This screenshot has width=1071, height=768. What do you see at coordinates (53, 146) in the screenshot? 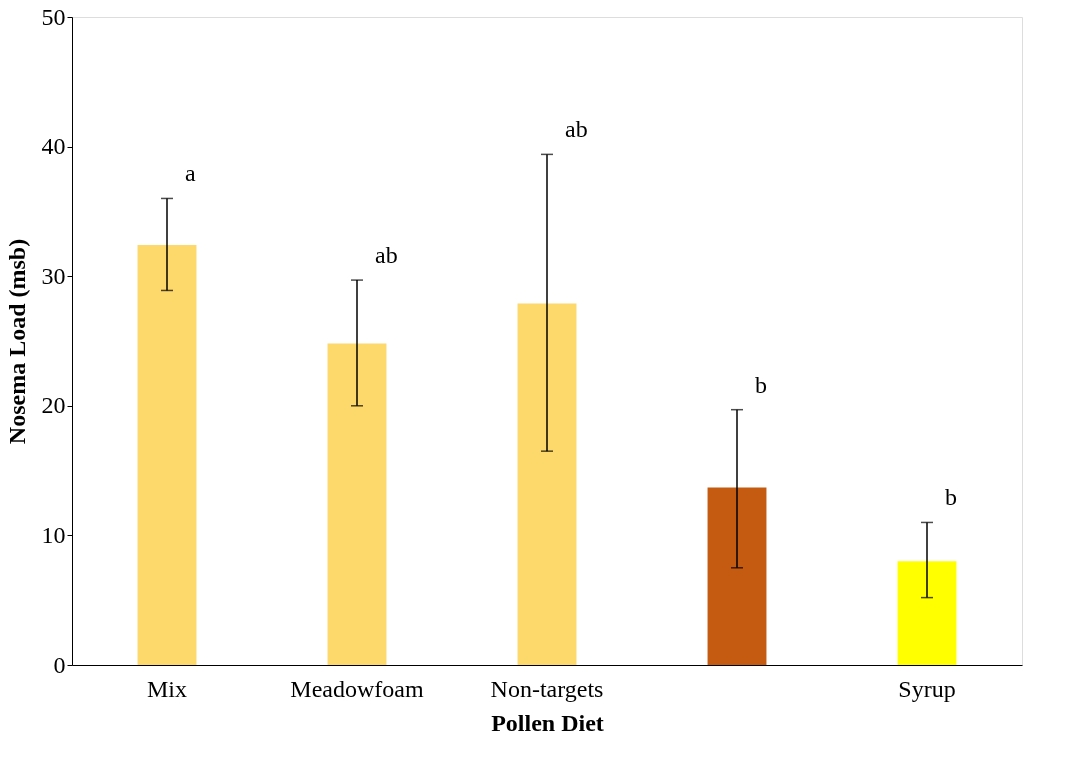
I see `y-tick-label: 40` at bounding box center [53, 146].